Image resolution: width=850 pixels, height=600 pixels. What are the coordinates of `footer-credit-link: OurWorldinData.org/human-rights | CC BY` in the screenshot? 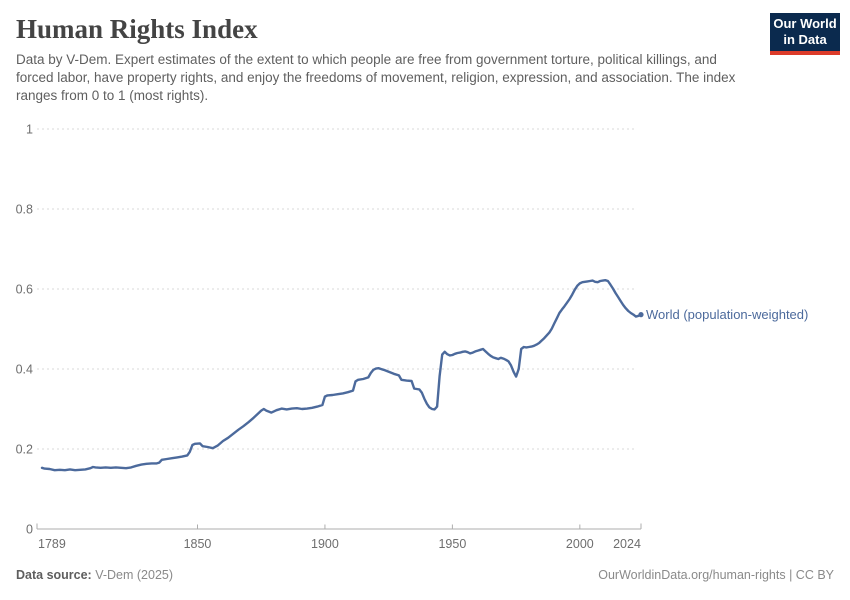 It's located at (716, 575).